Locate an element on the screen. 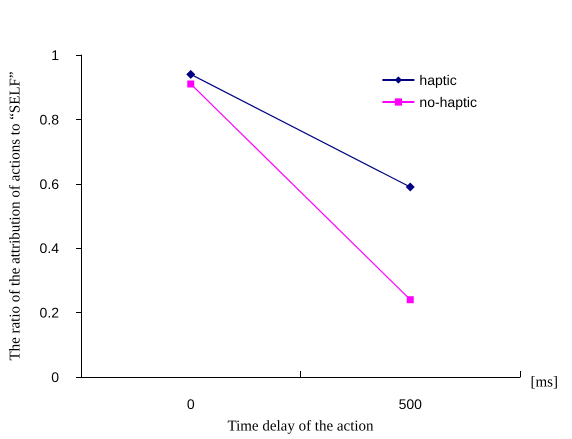 The image size is (572, 439). y-tick-label: 0 is located at coordinates (55, 377).